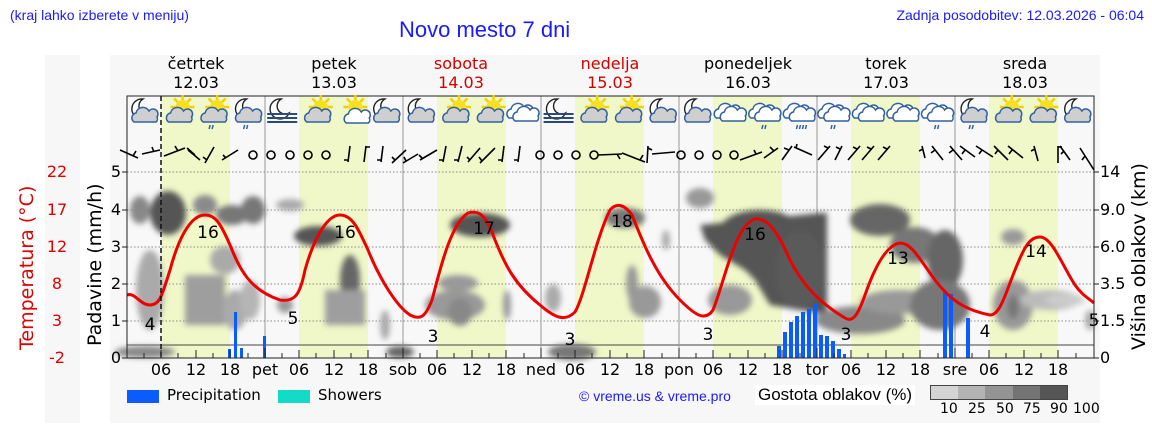 Image resolution: width=1152 pixels, height=443 pixels. Describe the element at coordinates (99, 15) in the screenshot. I see `region-hint-link: (kraj lahko izberete v meniju)` at that location.